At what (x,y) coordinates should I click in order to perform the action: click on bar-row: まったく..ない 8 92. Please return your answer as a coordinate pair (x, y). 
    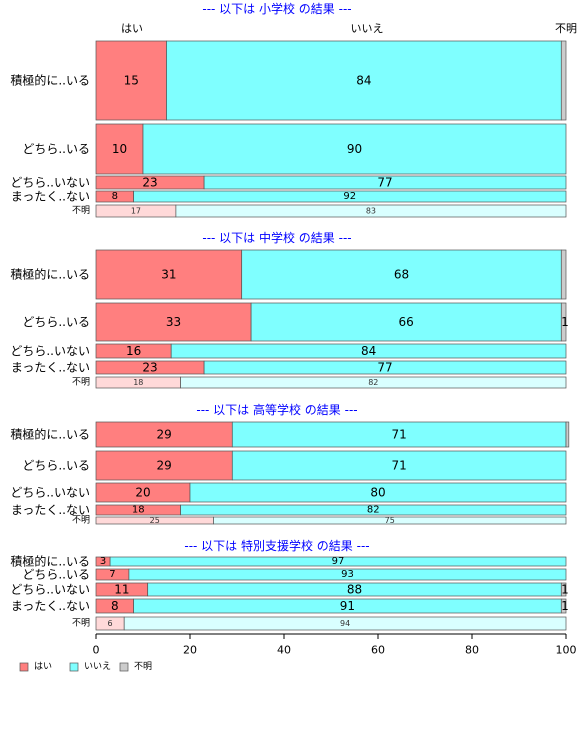
    Looking at the image, I should click on (289, 197).